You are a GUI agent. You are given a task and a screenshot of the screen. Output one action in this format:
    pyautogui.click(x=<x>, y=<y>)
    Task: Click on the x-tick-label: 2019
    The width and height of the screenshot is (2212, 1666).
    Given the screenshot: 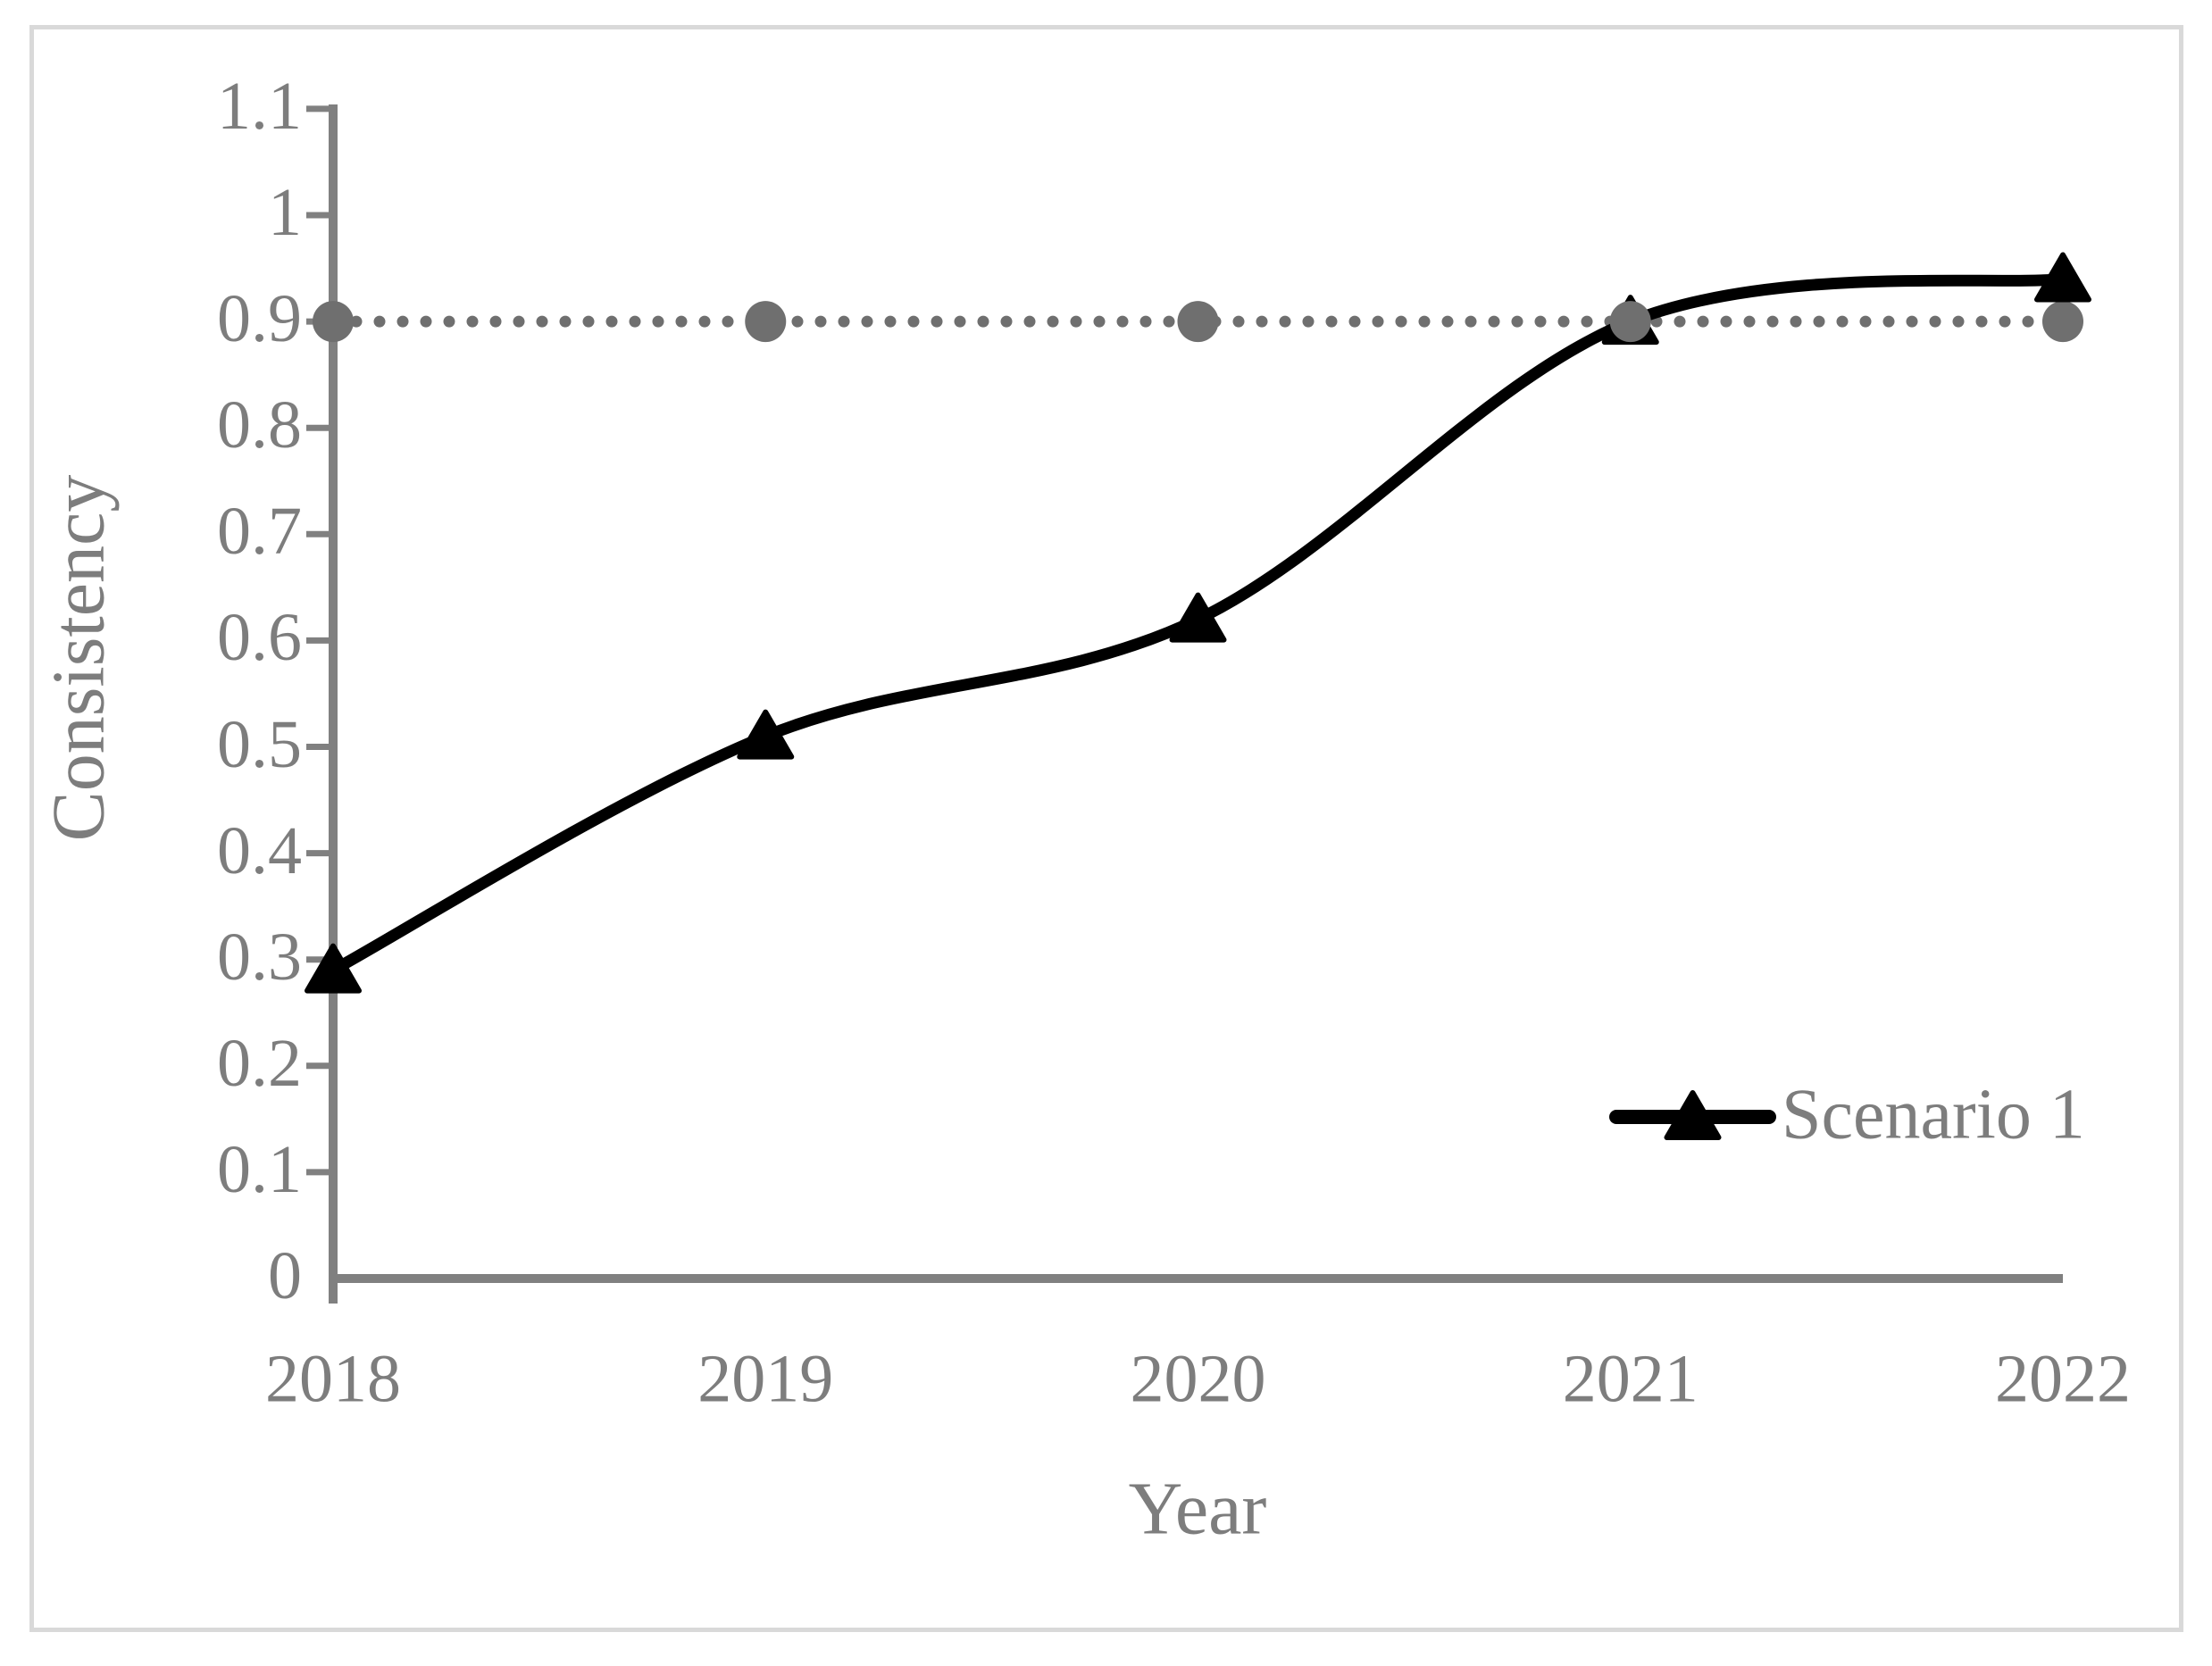 What is the action you would take?
    pyautogui.click(x=765, y=1379)
    